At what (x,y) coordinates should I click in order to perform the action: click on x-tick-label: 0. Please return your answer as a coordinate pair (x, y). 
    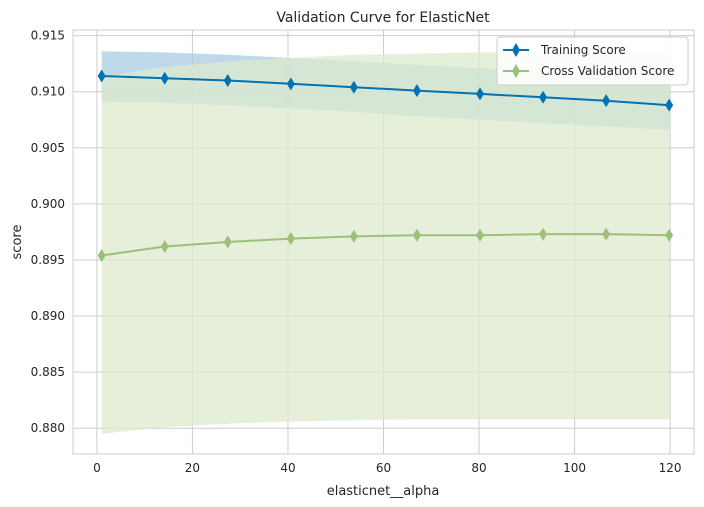
    Looking at the image, I should click on (97, 468).